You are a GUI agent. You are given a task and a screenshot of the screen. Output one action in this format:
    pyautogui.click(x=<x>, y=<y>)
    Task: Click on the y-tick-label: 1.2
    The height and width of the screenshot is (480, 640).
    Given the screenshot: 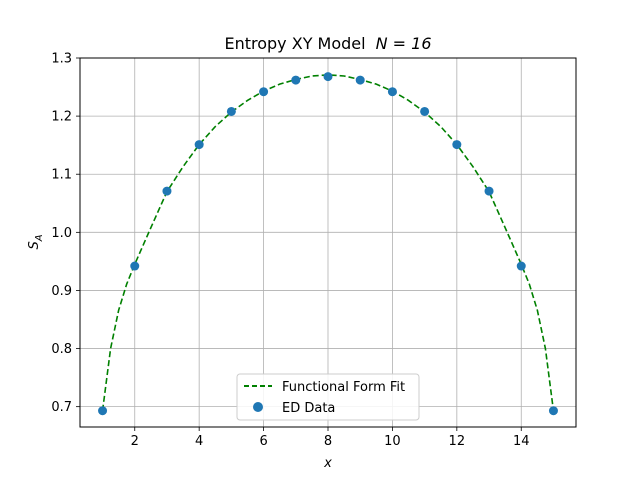 What is the action you would take?
    pyautogui.click(x=61, y=117)
    